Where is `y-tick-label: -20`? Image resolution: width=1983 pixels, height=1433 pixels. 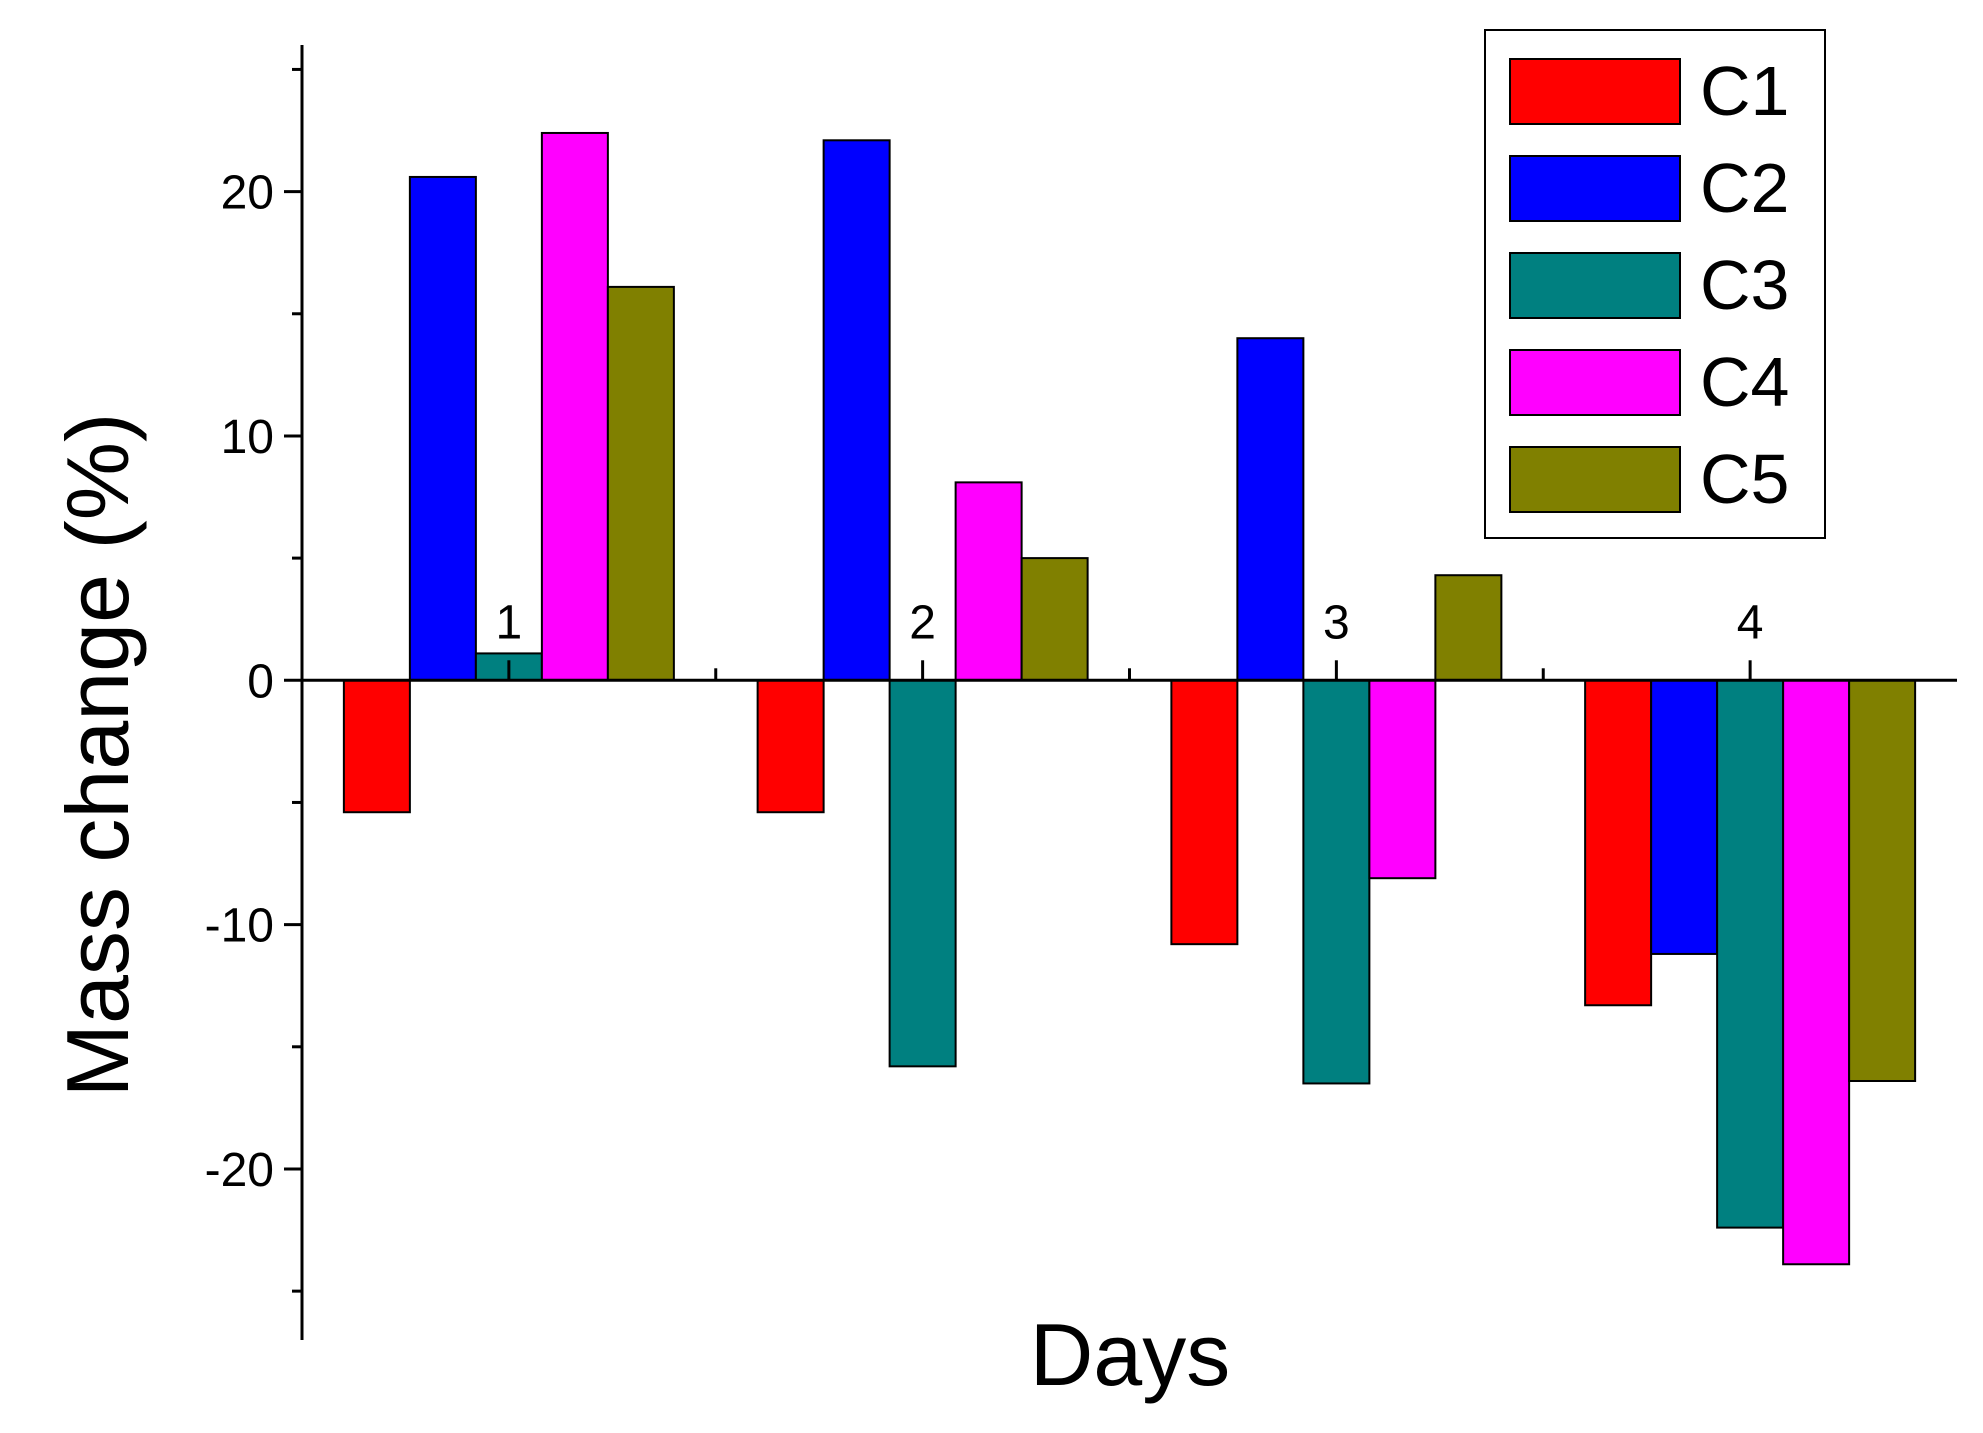 y-tick-label: -20 is located at coordinates (239, 1170).